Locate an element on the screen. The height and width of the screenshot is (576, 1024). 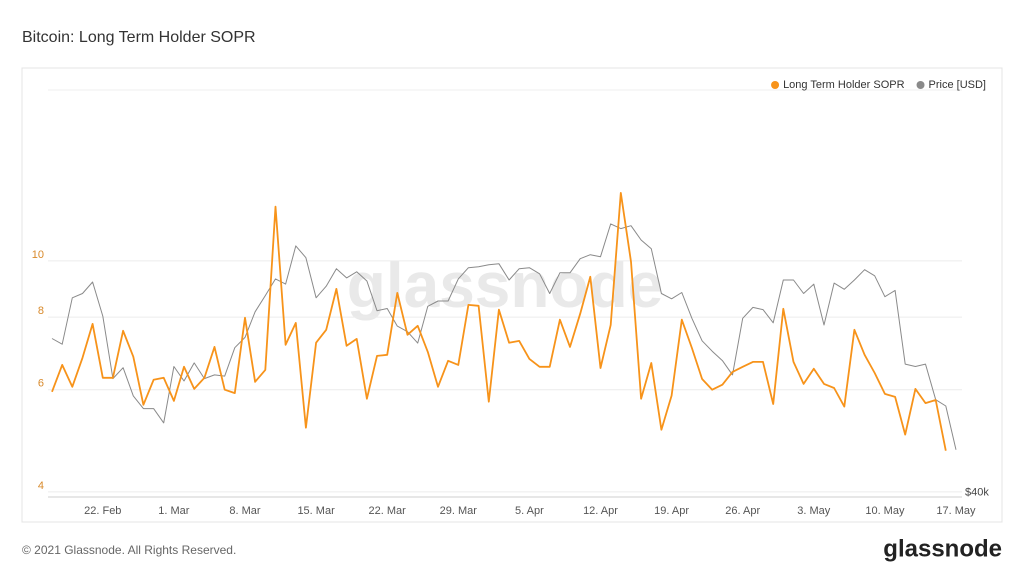
page-title: Bitcoin: Long Term Holder SOPR is located at coordinates (139, 37).